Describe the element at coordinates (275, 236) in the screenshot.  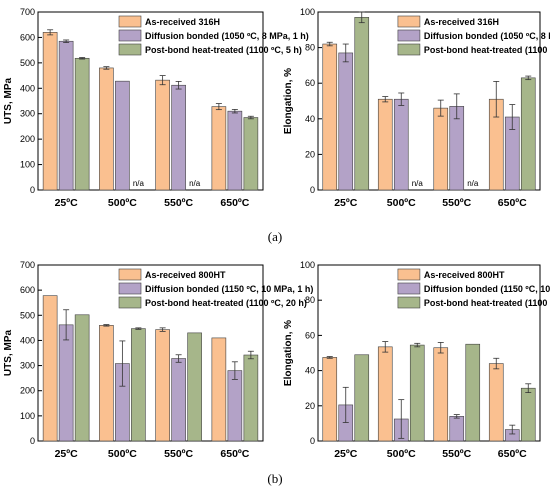
I see `panel-label-a: (a)` at that location.